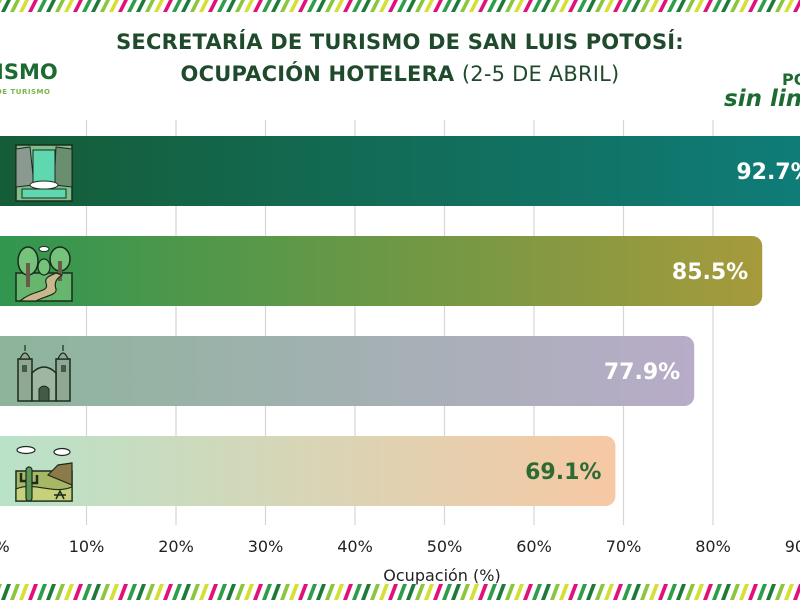  I want to click on logo-turismo: ISMO, so click(29, 72).